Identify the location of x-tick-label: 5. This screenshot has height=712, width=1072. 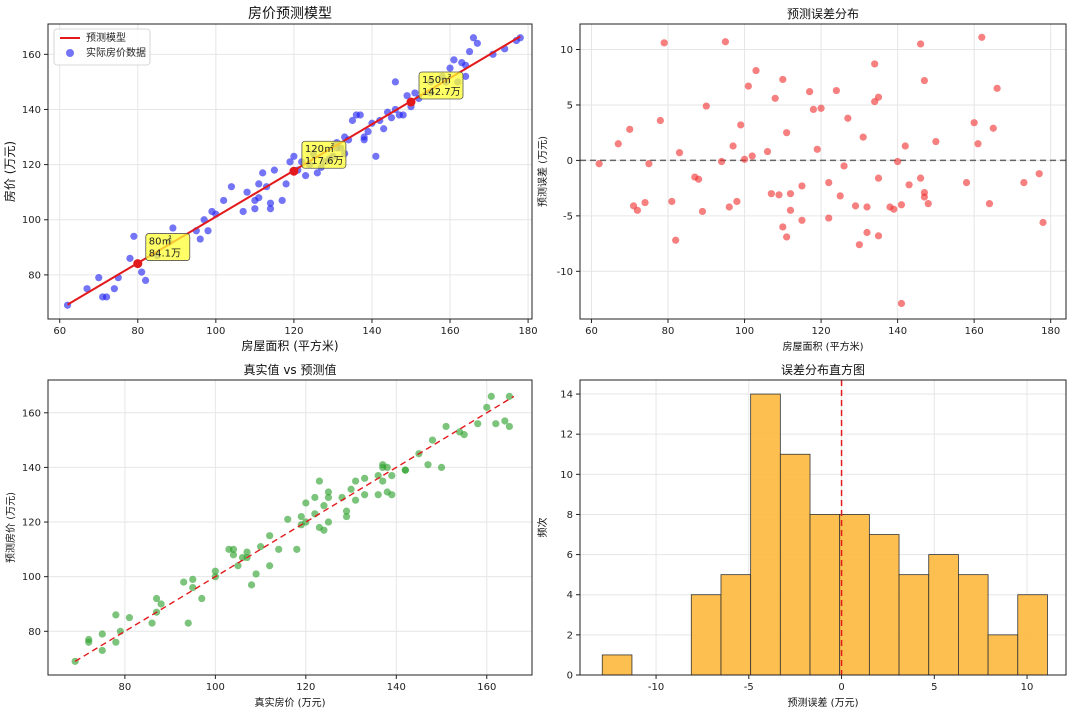
(934, 687).